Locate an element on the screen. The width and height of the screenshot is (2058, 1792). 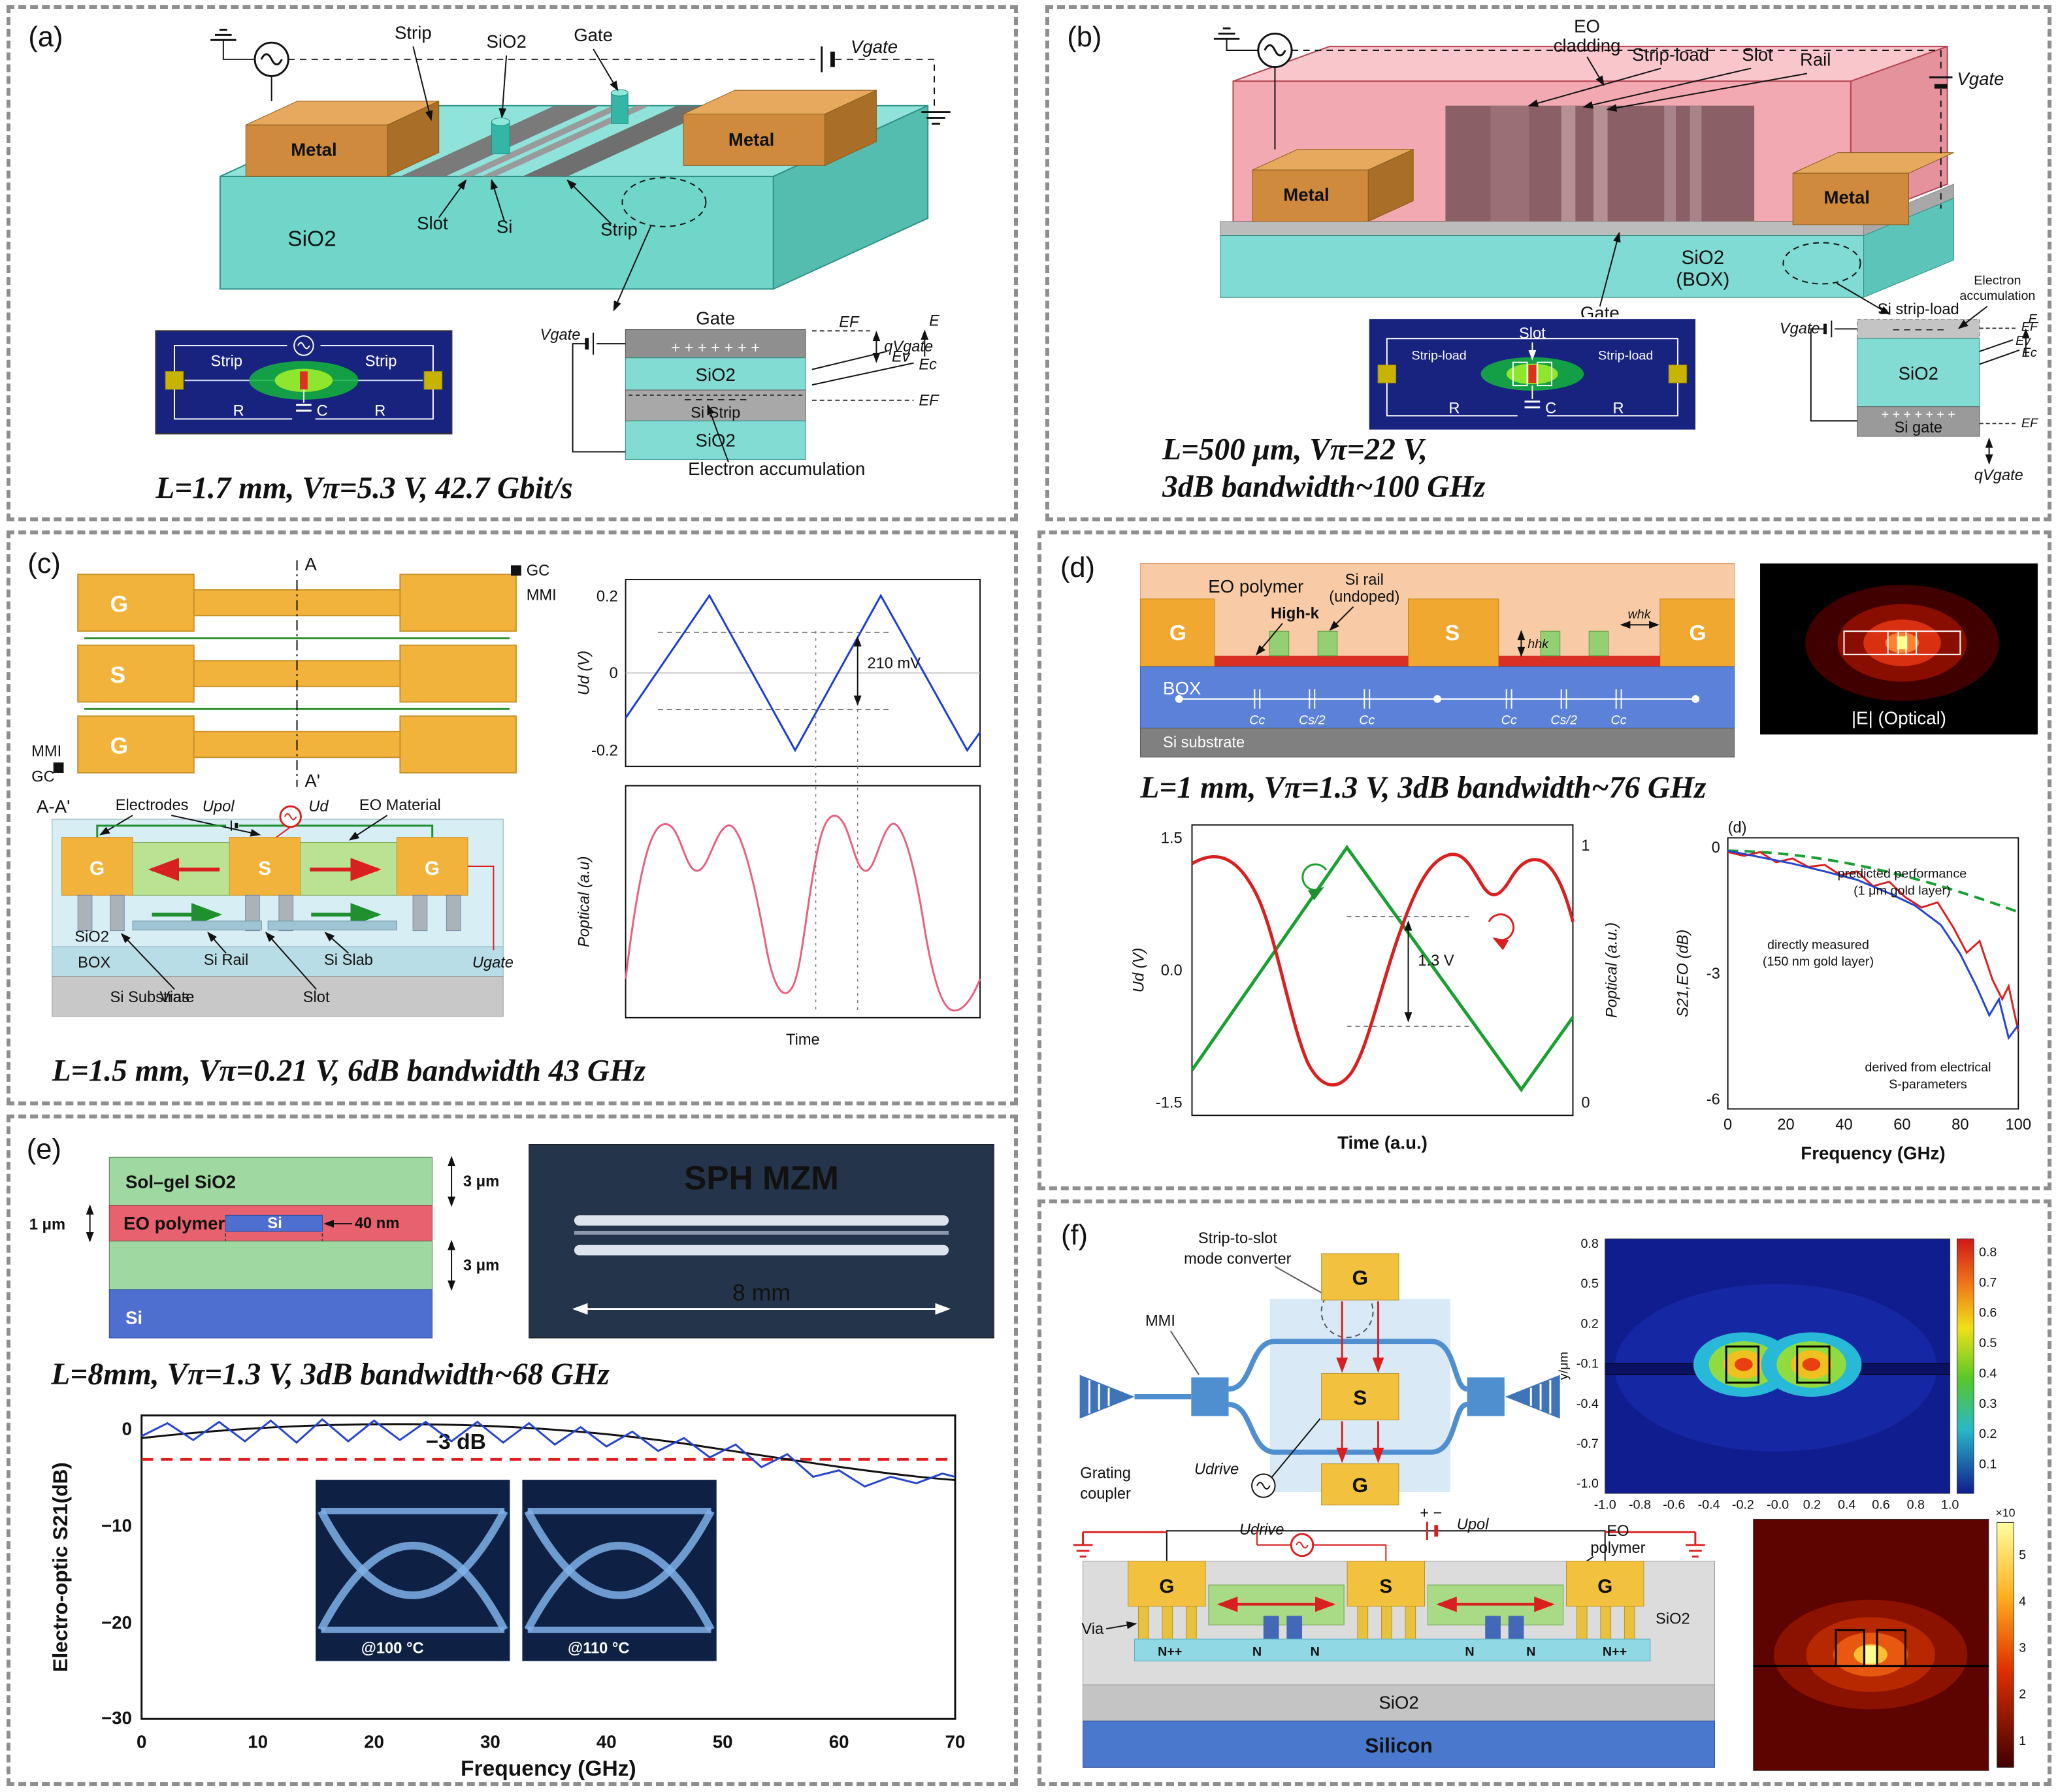
s21-ytick-0: 0 is located at coordinates (1716, 847).